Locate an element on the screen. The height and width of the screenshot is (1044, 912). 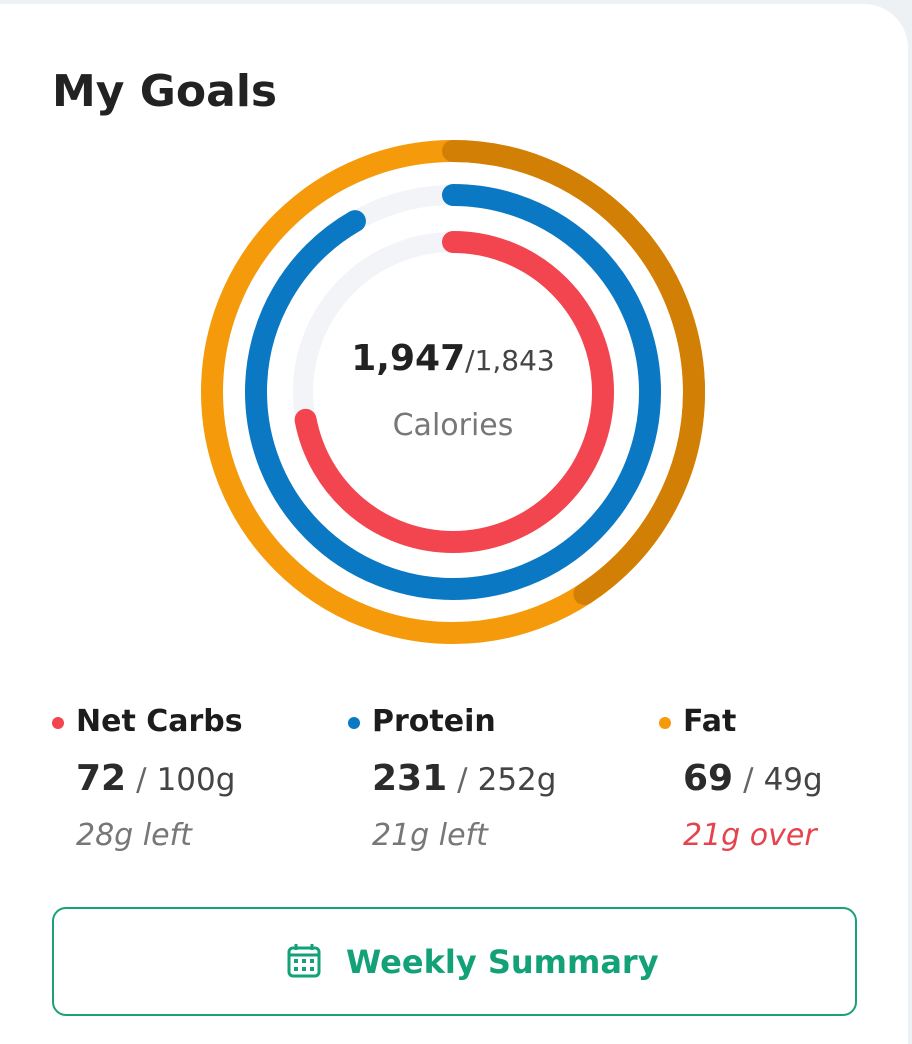
macro-name: Net Carbs is located at coordinates (159, 721).